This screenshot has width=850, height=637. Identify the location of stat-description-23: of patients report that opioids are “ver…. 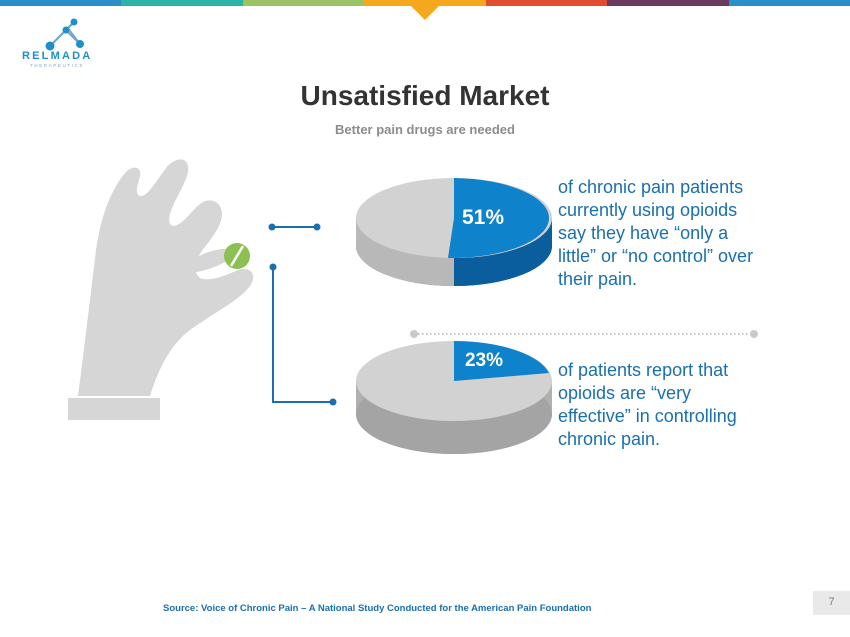
(647, 404).